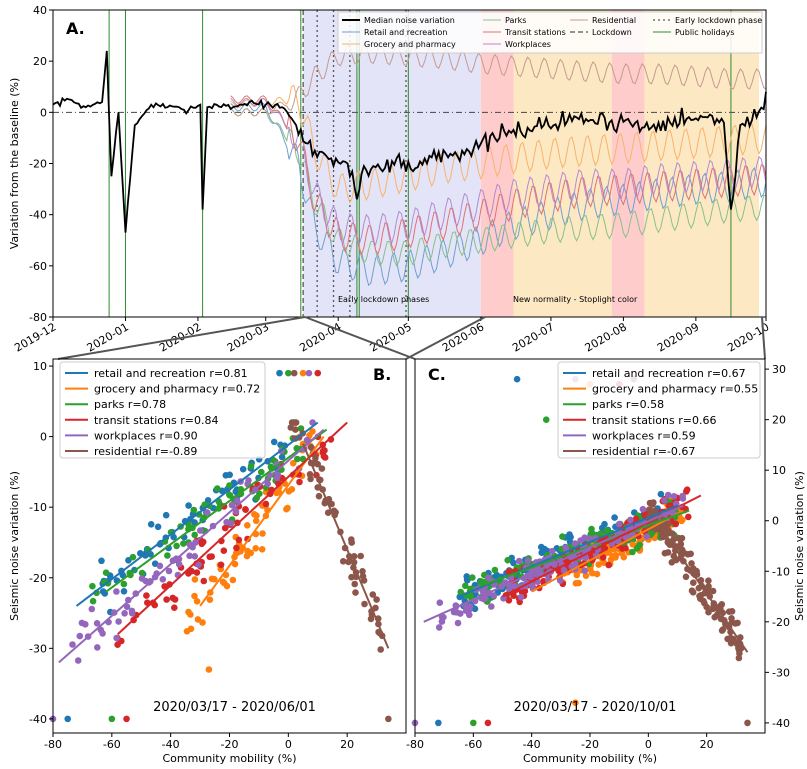 The width and height of the screenshot is (807, 769). I want to click on legend-label-1: grocery and pharmacy r=0.72, so click(177, 389).